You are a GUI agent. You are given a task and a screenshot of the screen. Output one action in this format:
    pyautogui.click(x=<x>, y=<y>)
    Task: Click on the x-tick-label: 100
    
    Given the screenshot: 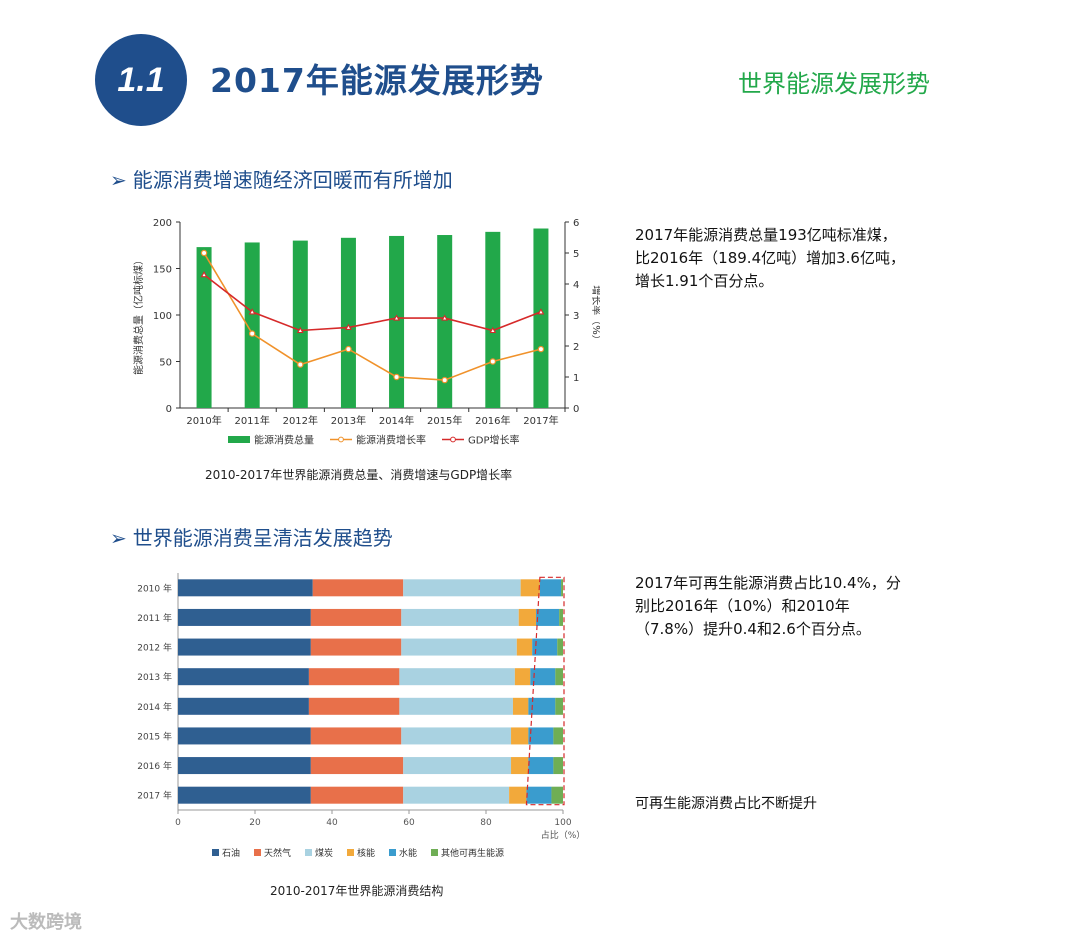 What is the action you would take?
    pyautogui.click(x=562, y=823)
    